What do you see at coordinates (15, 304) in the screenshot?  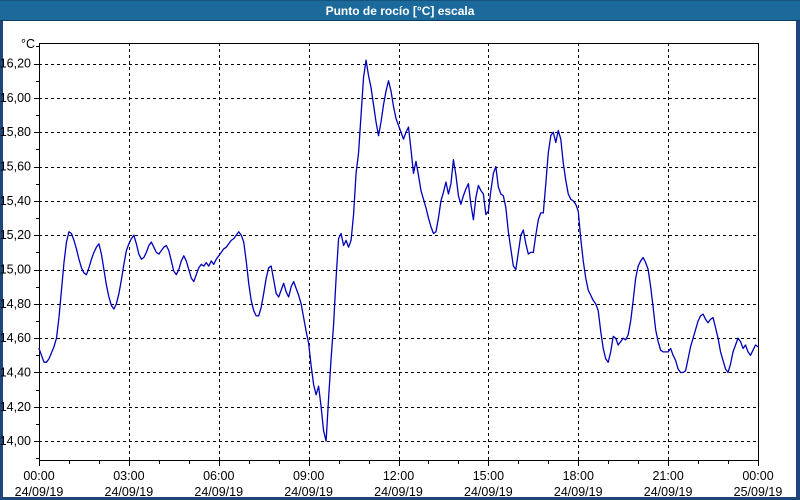 I see `y-axis-tick-label: 14,80` at bounding box center [15, 304].